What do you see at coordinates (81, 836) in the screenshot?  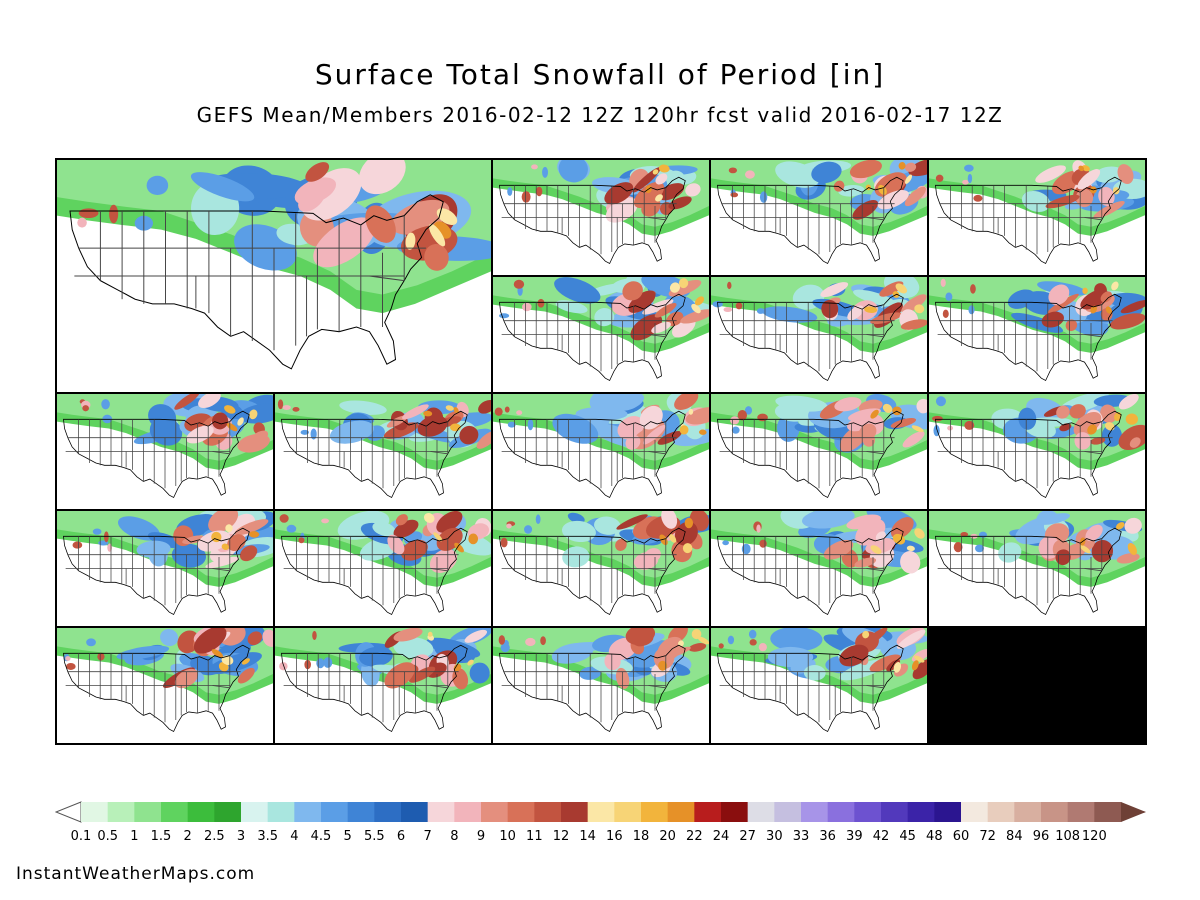 I see `colorbar-tick-label: 0.1` at bounding box center [81, 836].